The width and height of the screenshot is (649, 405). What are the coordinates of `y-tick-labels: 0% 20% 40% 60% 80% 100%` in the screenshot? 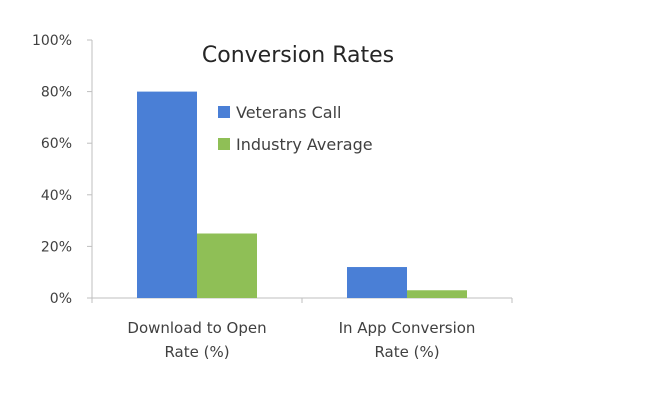 It's located at (52, 170).